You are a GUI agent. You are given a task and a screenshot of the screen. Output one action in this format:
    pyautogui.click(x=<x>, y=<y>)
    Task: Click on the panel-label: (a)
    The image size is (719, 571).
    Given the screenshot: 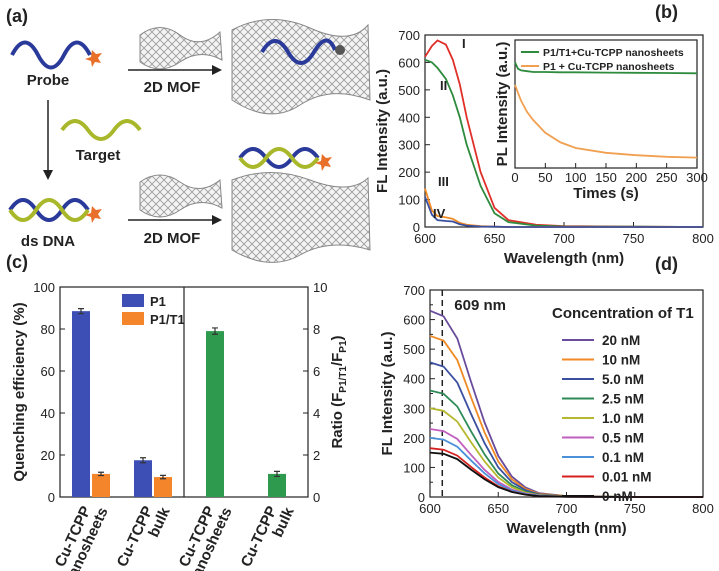 What is the action you would take?
    pyautogui.click(x=17, y=16)
    